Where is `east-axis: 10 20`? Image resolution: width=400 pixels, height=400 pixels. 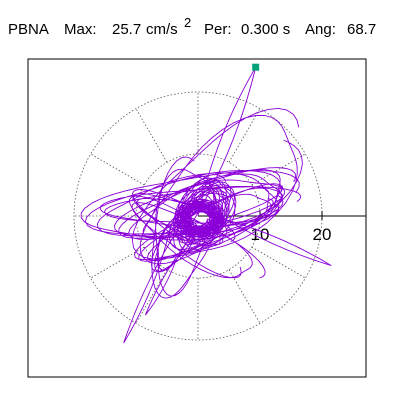 east-axis: 10 20 is located at coordinates (282, 227).